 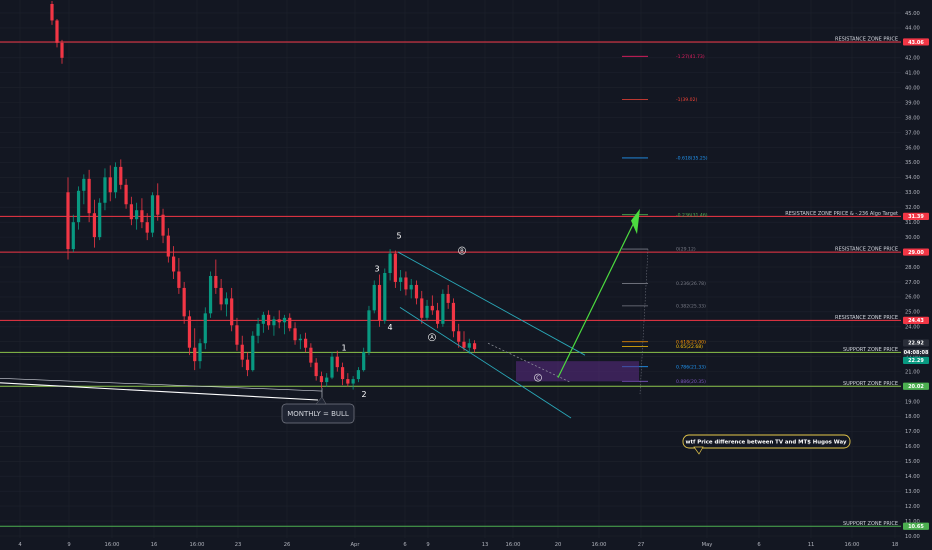 I want to click on price-tick-label: 35.00, so click(x=912, y=163).